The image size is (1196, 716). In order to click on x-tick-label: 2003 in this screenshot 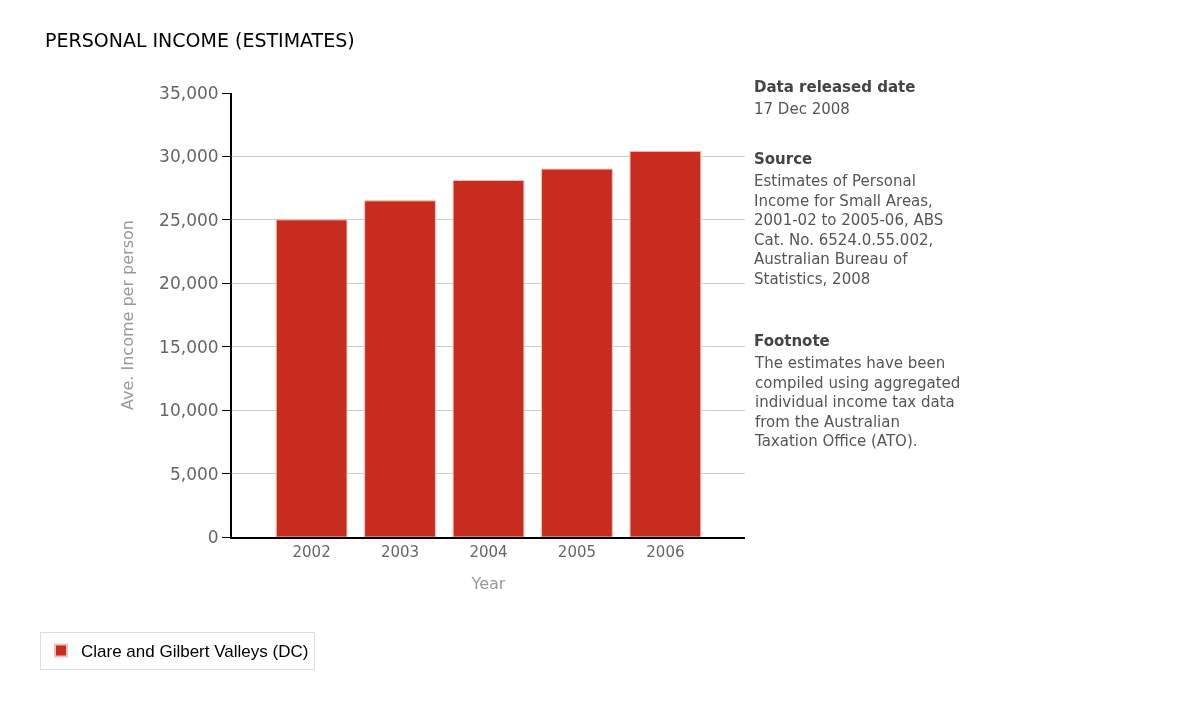, I will do `click(400, 552)`.